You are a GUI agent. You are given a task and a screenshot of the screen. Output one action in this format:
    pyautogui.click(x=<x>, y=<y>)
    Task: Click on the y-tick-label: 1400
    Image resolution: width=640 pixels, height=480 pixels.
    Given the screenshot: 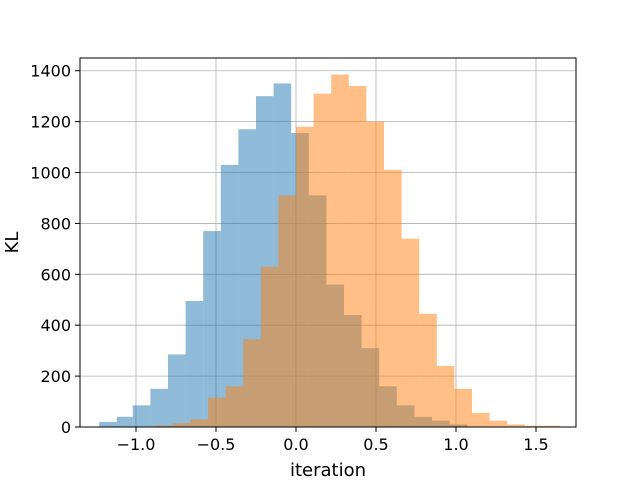 What is the action you would take?
    pyautogui.click(x=50, y=71)
    